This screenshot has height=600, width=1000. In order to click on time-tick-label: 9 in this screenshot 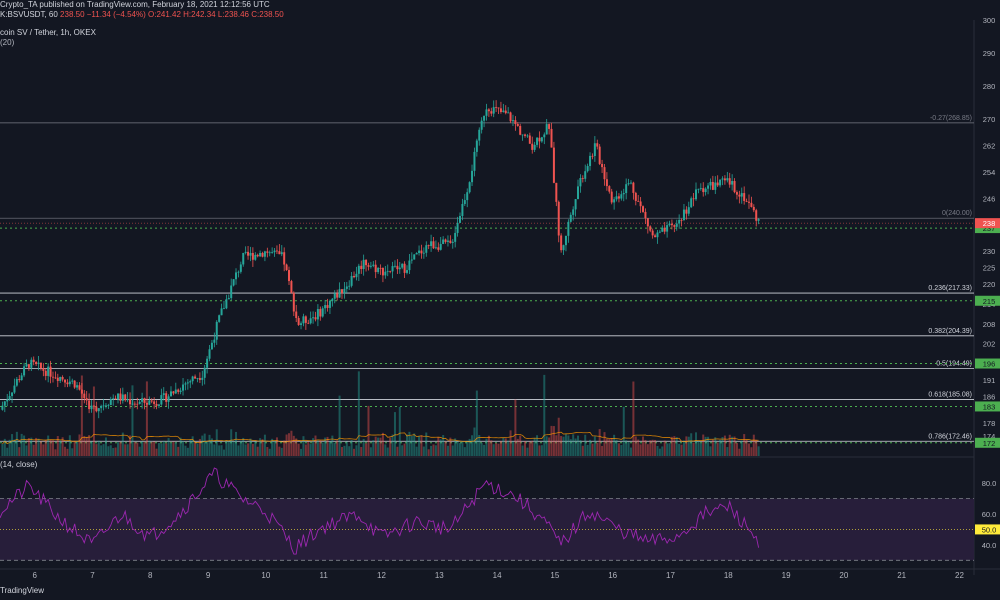, I will do `click(208, 575)`.